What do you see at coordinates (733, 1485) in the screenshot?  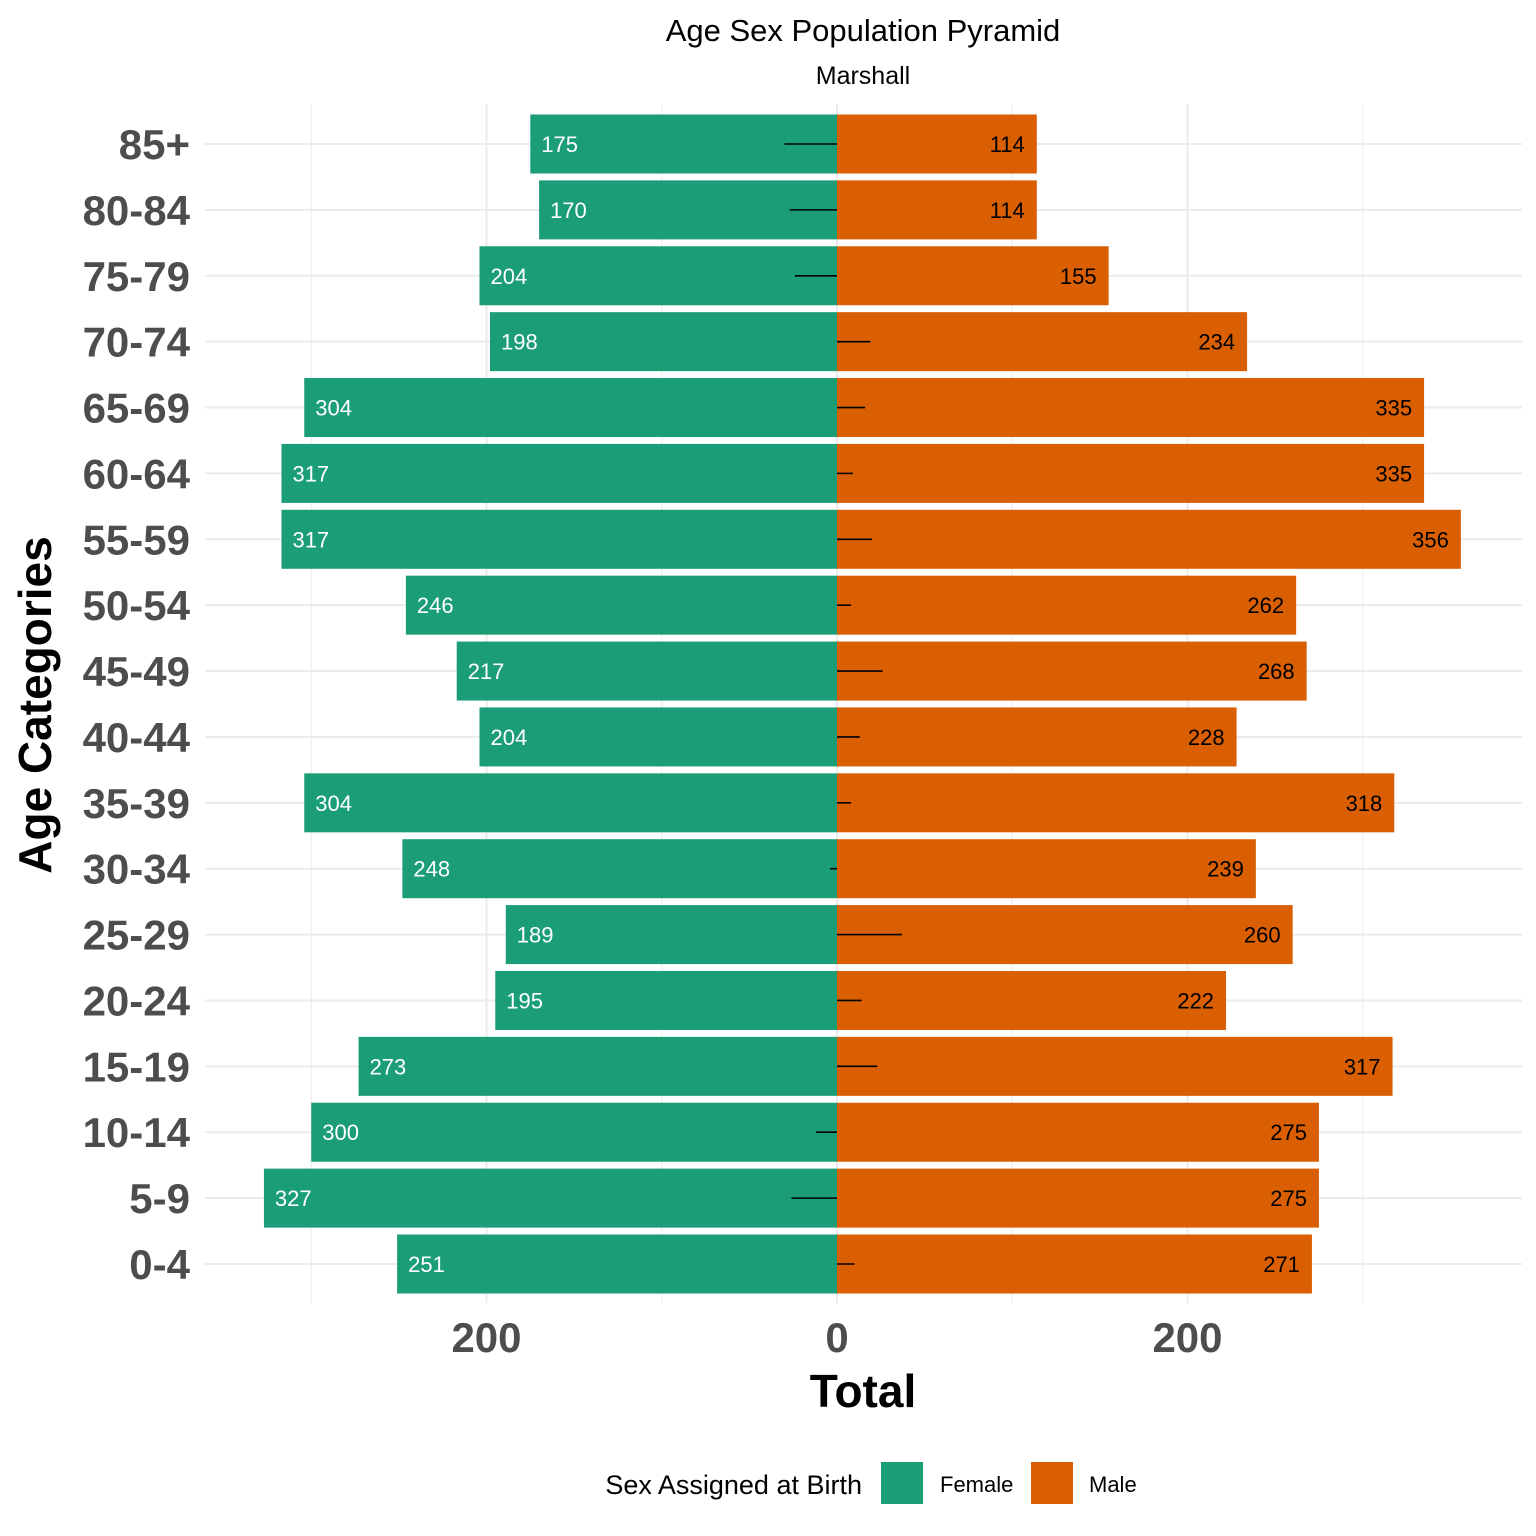 I see `legend-title: Sex Assigned at Birth` at bounding box center [733, 1485].